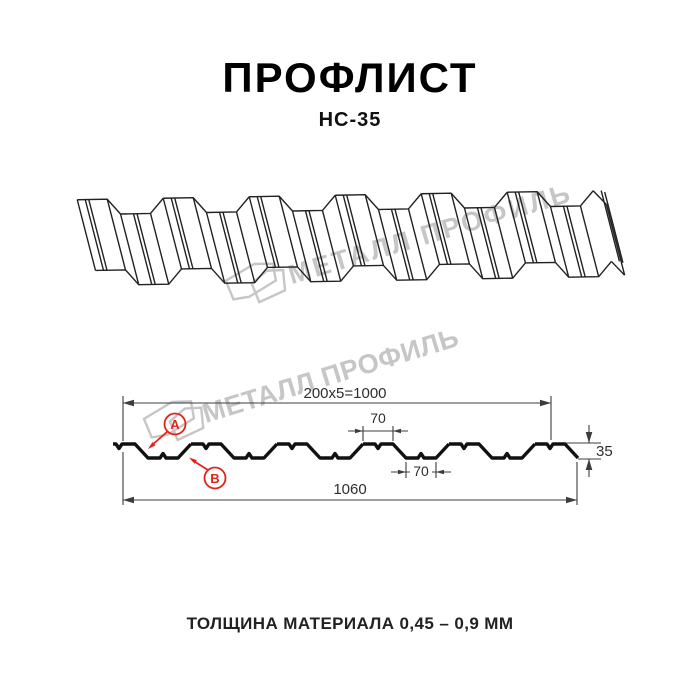 The image size is (700, 700). What do you see at coordinates (331, 375) in the screenshot?
I see `watermark-text: МЕТАЛЛ ПРОФИЛЬ` at bounding box center [331, 375].